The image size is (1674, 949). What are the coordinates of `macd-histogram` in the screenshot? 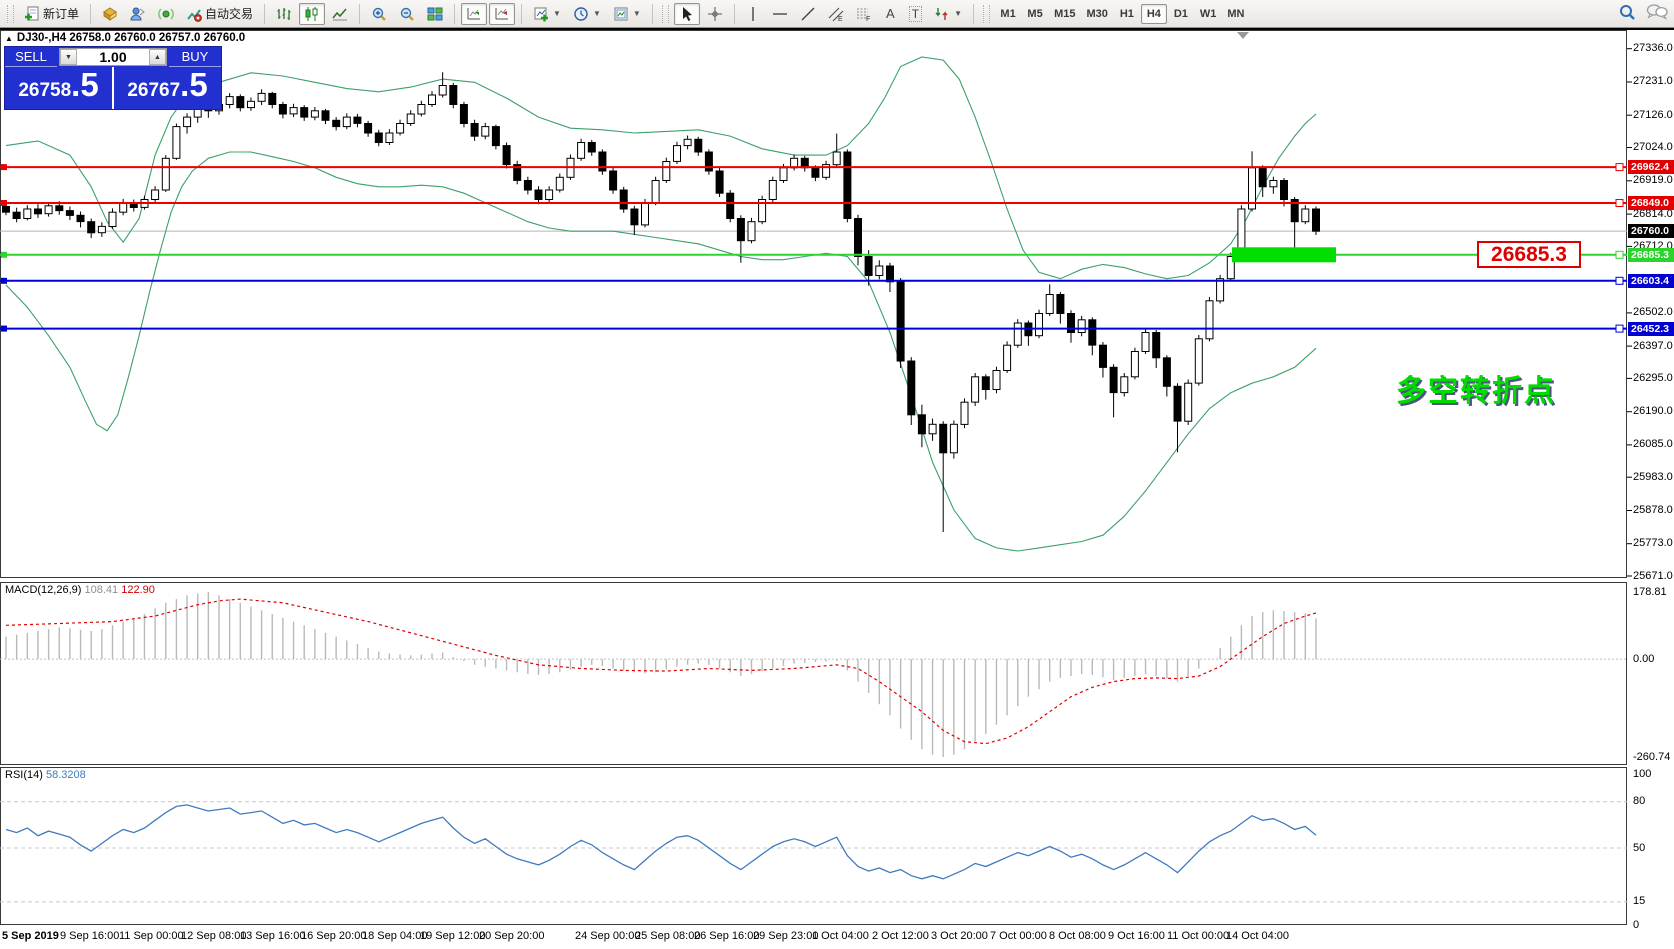 It's located at (661, 674).